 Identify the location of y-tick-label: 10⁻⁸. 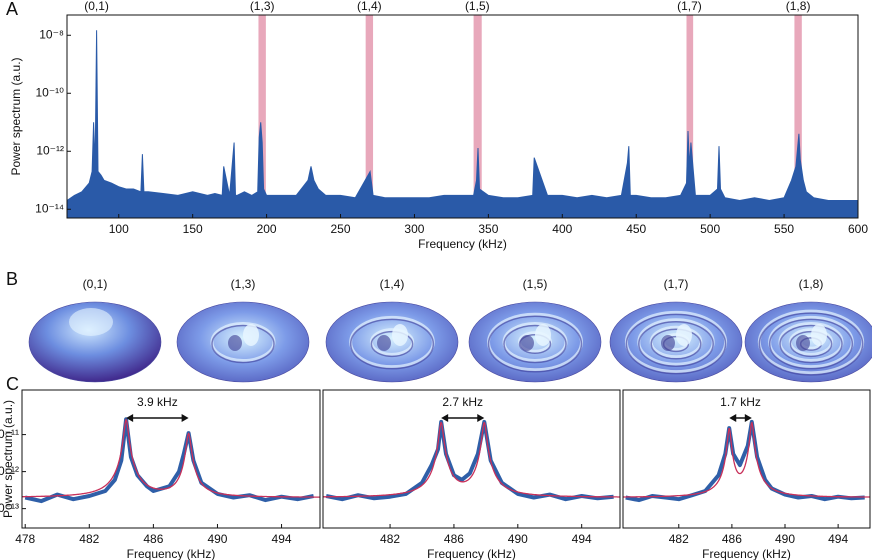
(51, 34).